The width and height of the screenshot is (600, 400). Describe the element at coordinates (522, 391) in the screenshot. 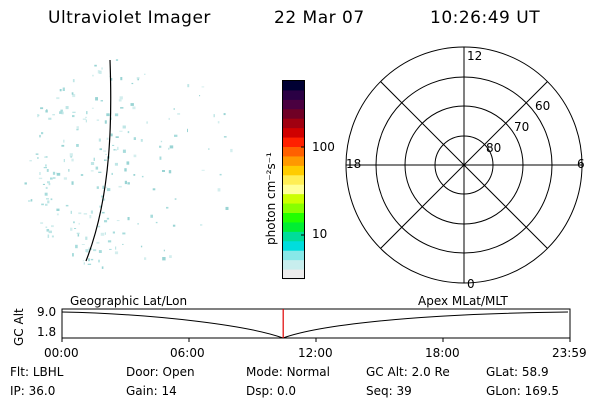

I see `status-glon: GLon: 169.5` at that location.